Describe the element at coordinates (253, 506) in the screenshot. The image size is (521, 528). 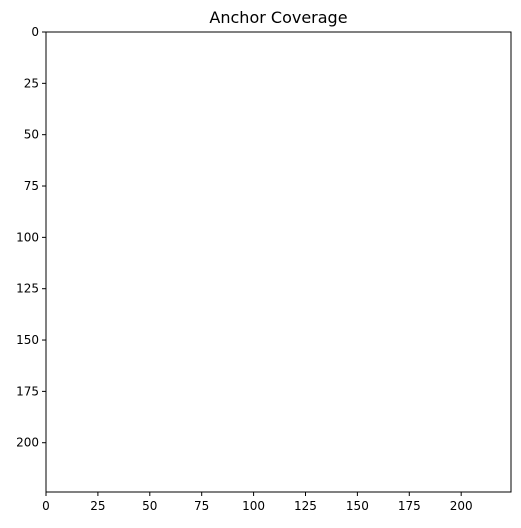
I see `x-tick-label: 100` at that location.